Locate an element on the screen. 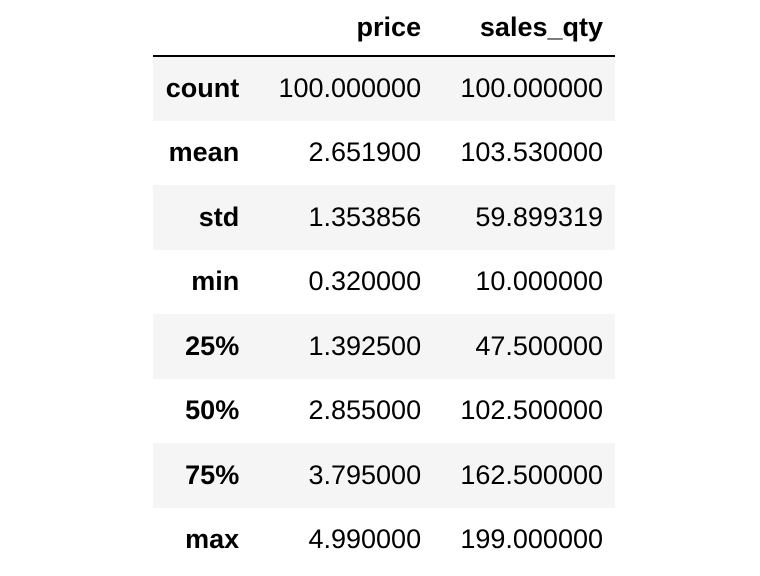 The width and height of the screenshot is (760, 576). row-label: count is located at coordinates (202, 88).